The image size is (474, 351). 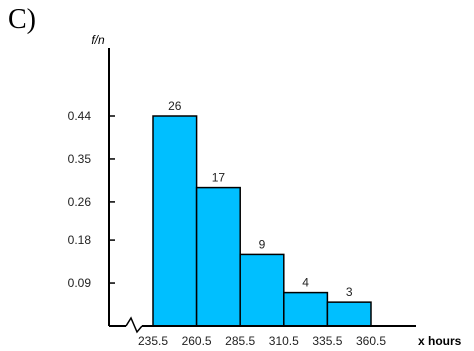 I want to click on x-tick-label-0: 235.5, so click(x=153, y=341).